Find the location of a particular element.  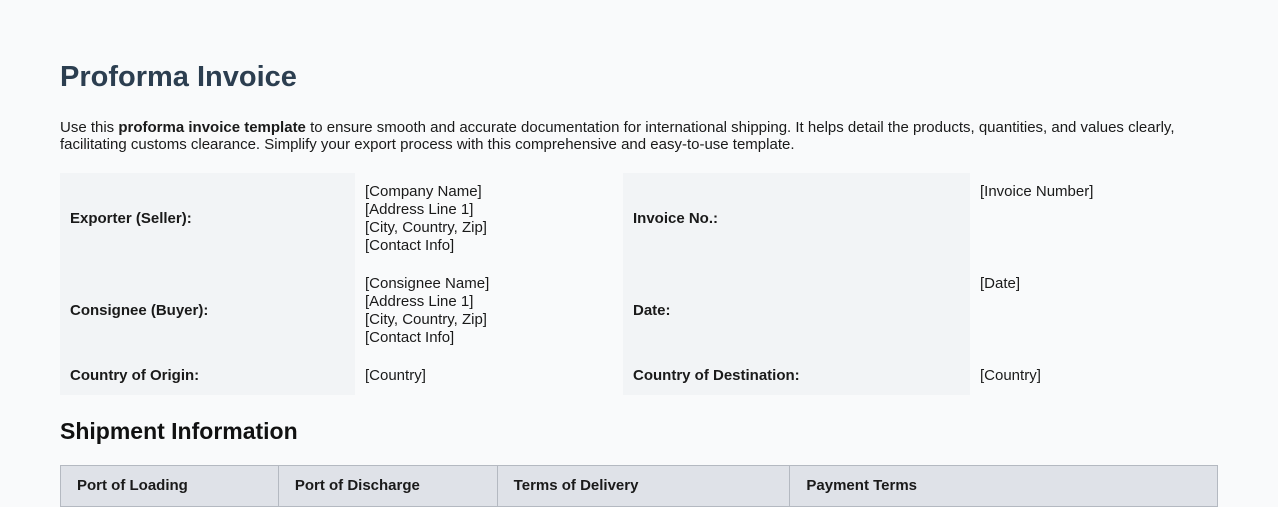

page-title: Proforma Invoice is located at coordinates (178, 77).